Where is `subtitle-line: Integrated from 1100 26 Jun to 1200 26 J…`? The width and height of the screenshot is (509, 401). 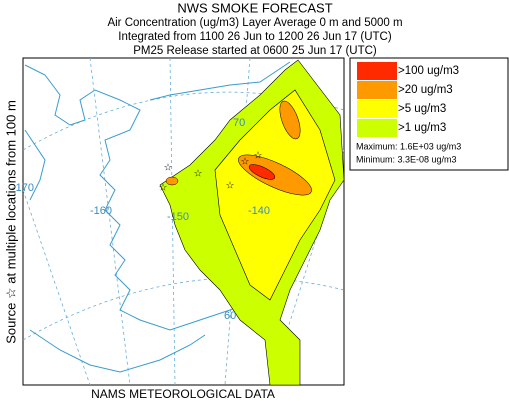 subtitle-line: Integrated from 1100 26 Jun to 1200 26 J… is located at coordinates (255, 37).